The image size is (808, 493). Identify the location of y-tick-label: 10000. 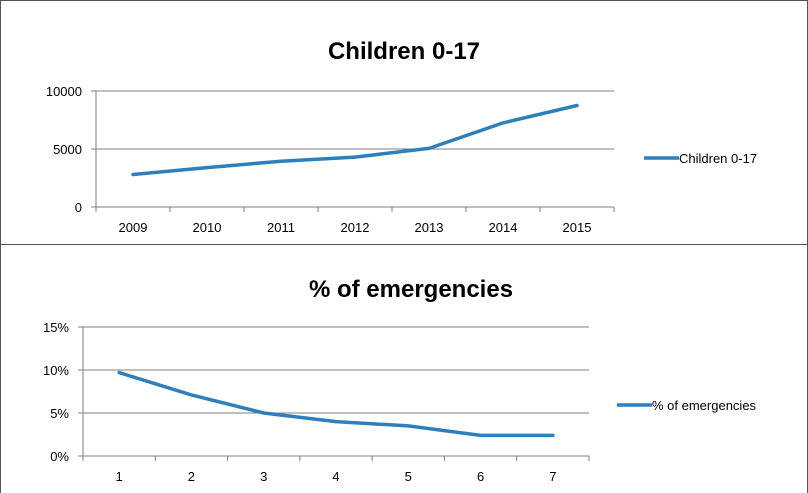
(64, 91).